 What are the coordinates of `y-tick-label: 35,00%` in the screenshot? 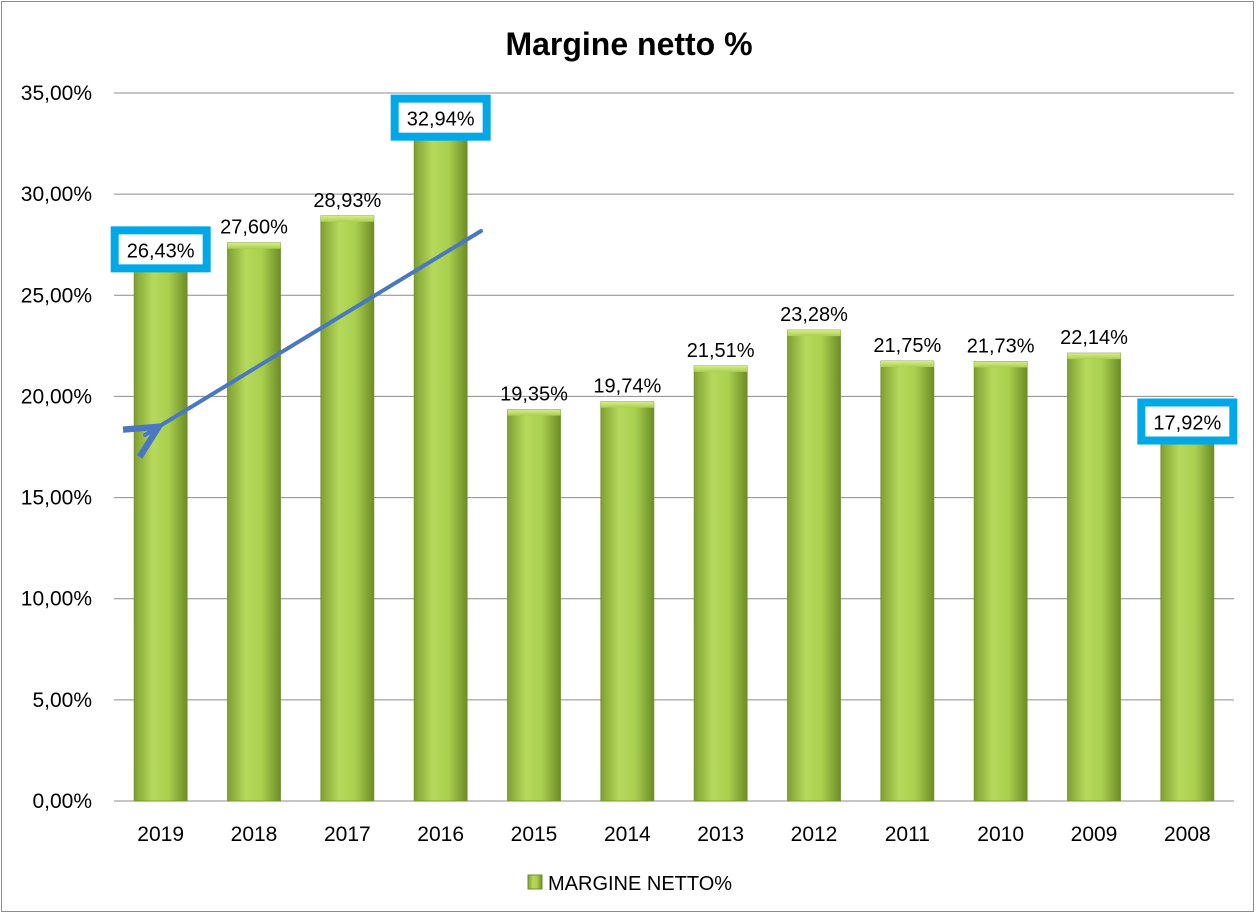 It's located at (56, 93).